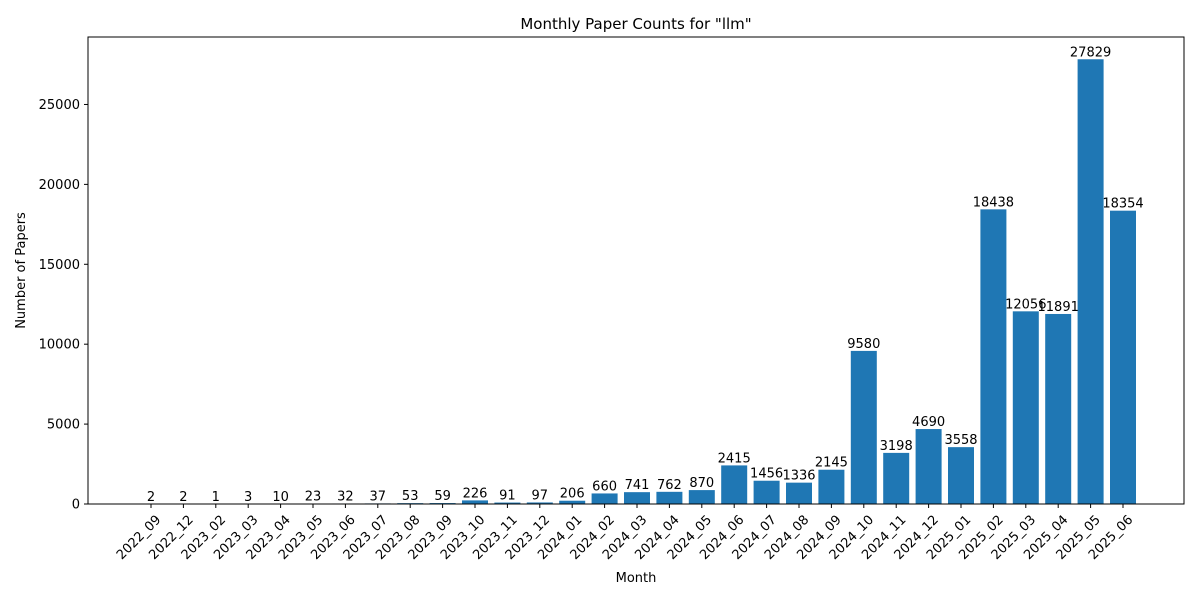 The width and height of the screenshot is (1200, 600). I want to click on bar-value-label: 97, so click(540, 495).